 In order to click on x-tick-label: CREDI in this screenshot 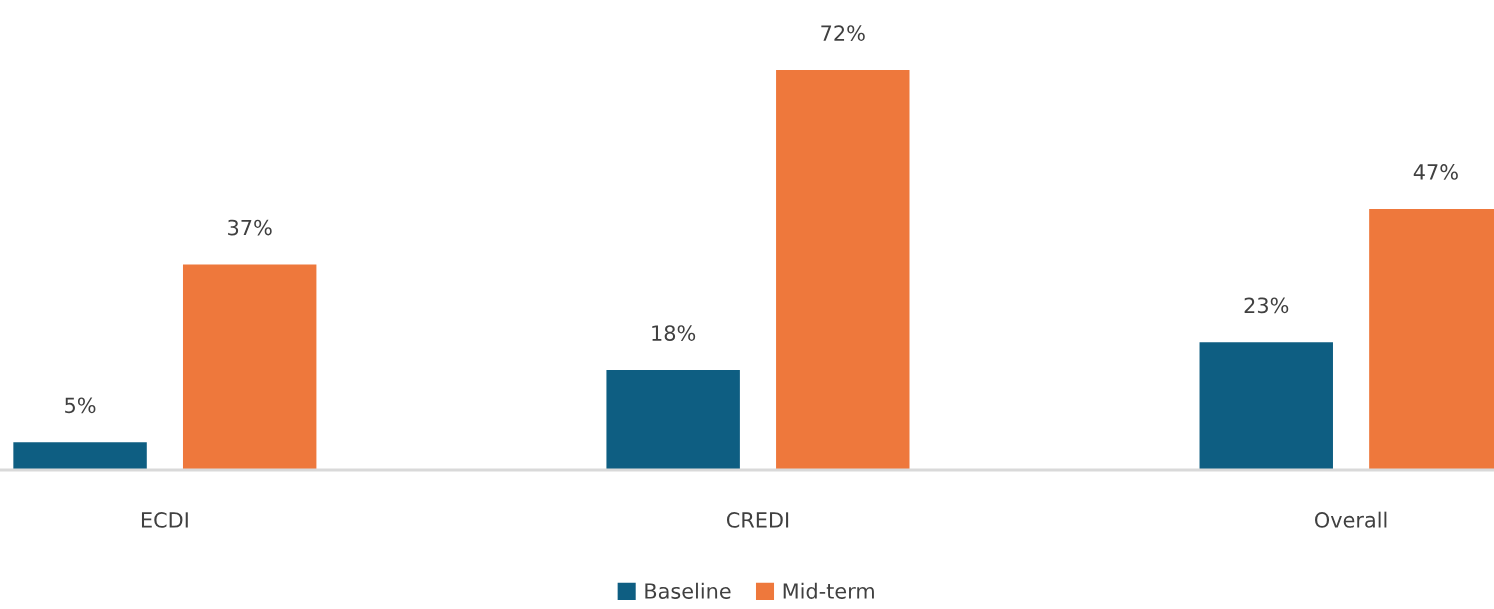, I will do `click(757, 520)`.